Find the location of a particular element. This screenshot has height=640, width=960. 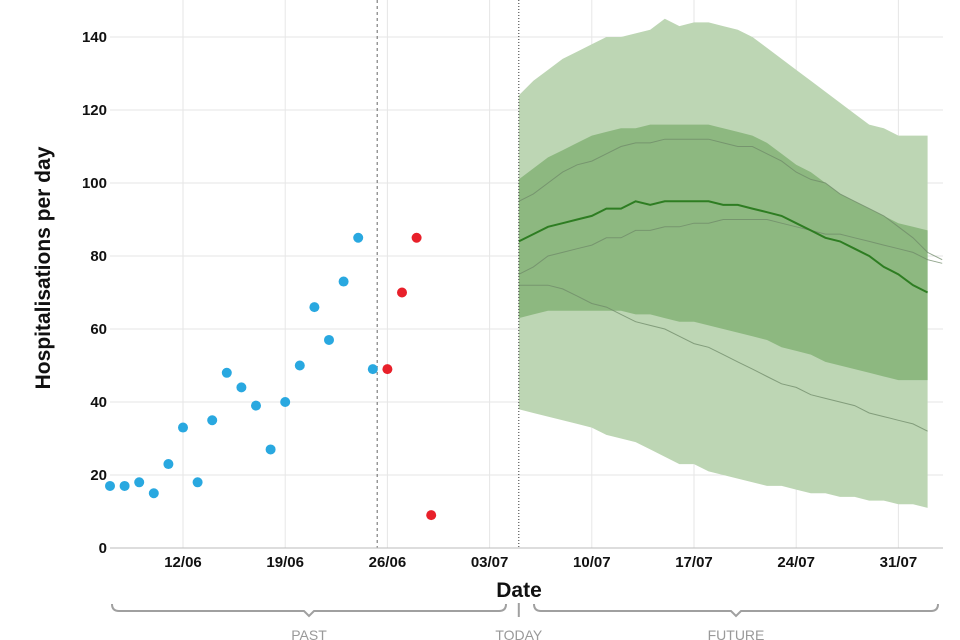

future-bracket is located at coordinates (736, 610).